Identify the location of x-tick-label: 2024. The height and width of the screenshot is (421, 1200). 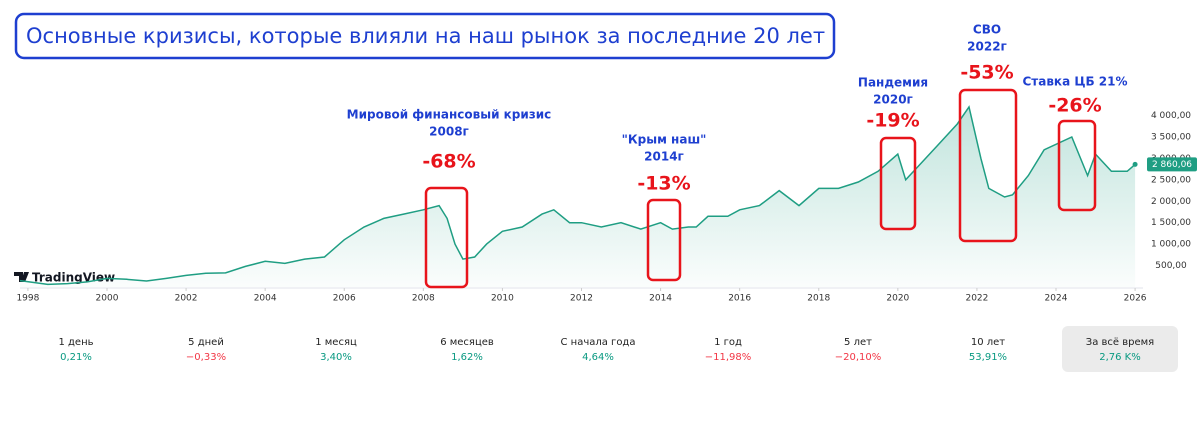
(1056, 299).